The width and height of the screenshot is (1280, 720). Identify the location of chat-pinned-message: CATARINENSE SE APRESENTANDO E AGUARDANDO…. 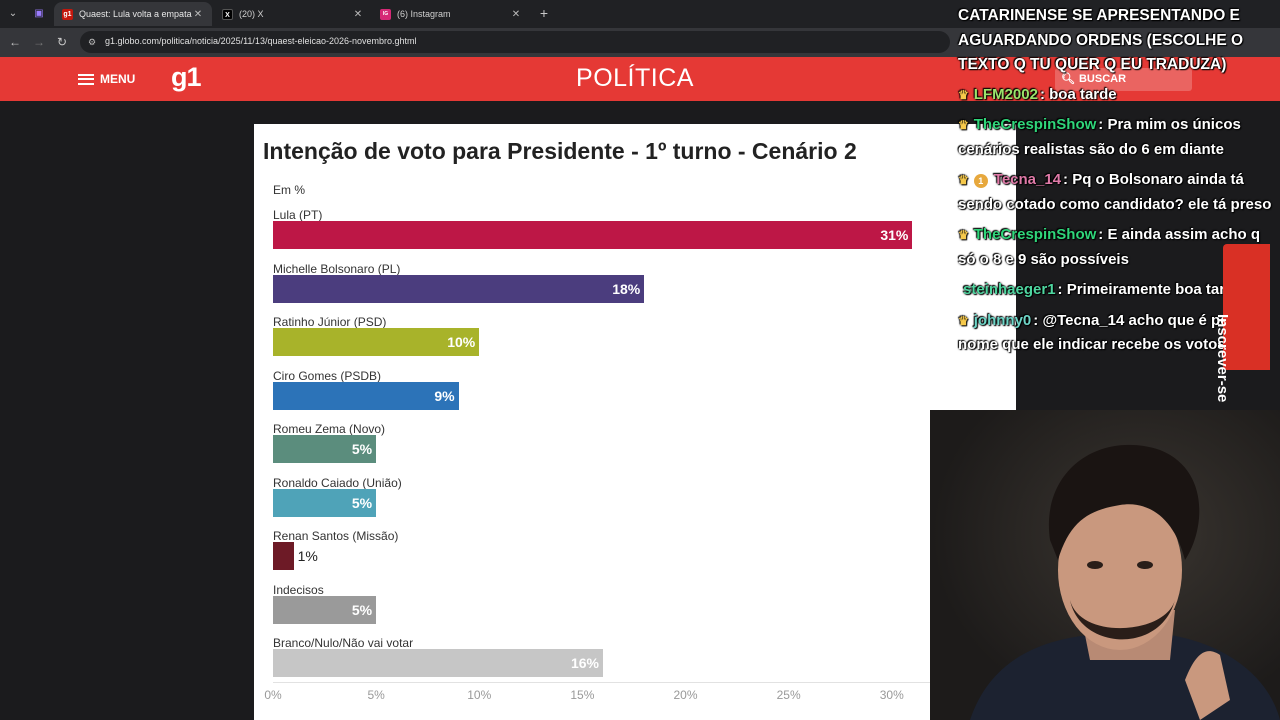
(1101, 40).